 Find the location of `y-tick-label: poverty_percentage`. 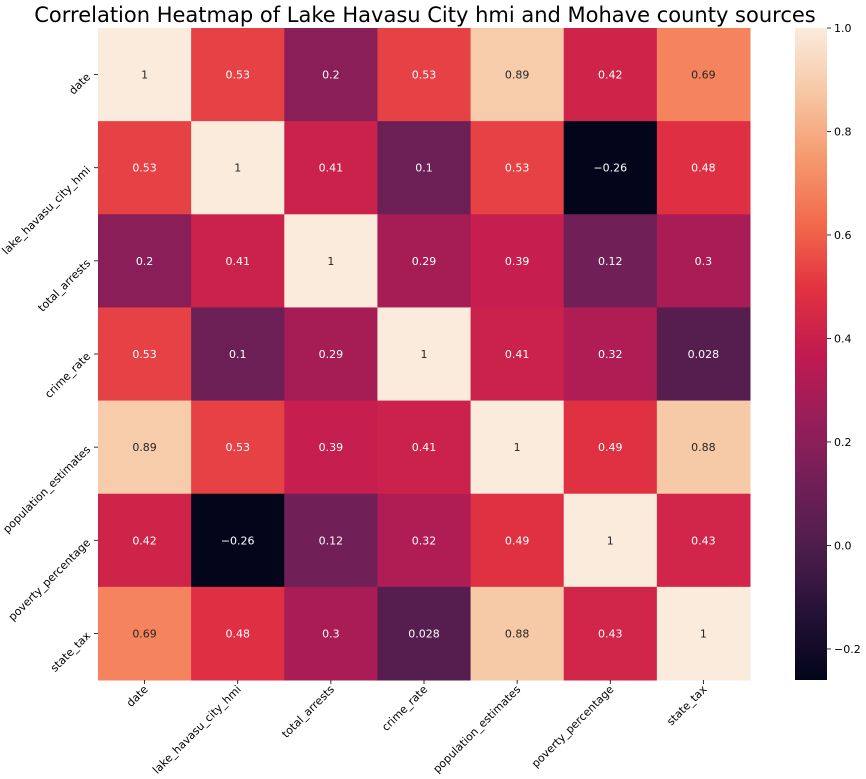

y-tick-label: poverty_percentage is located at coordinates (49, 579).